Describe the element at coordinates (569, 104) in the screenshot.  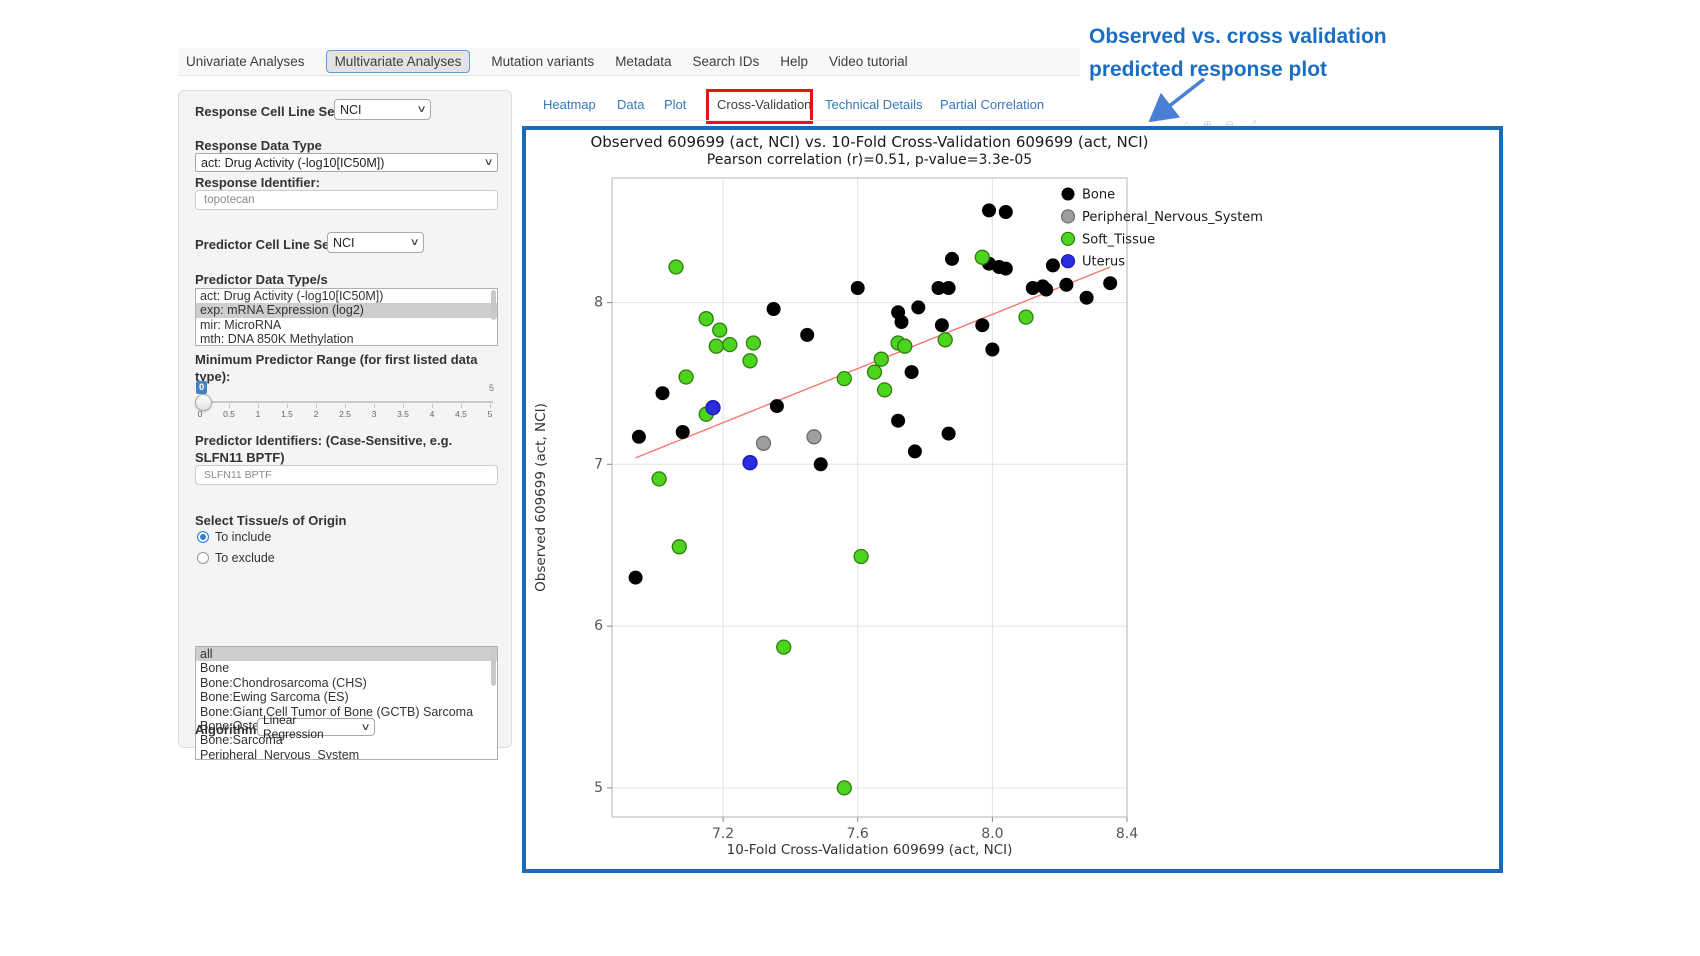
I see `subtab-heatmap: Heatmap` at that location.